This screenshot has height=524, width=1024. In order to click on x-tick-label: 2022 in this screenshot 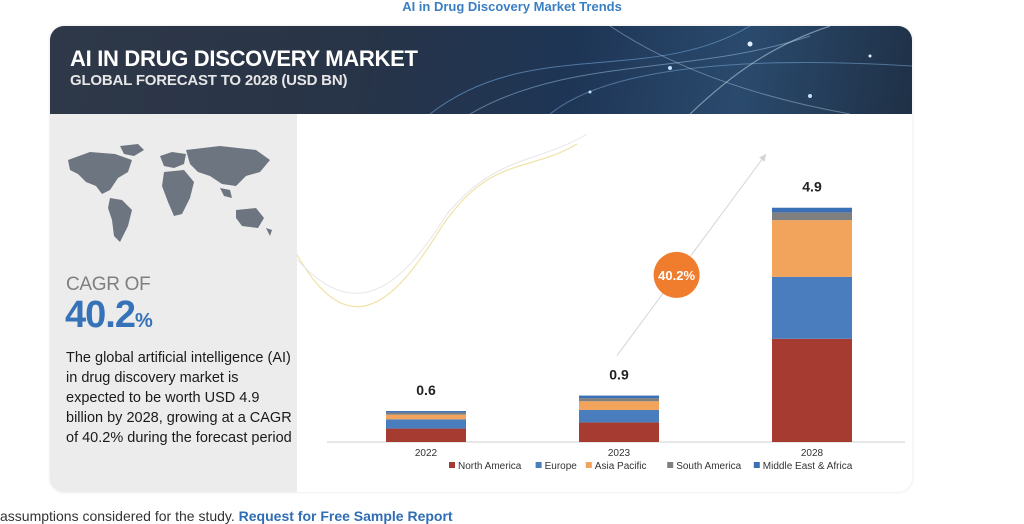, I will do `click(426, 453)`.